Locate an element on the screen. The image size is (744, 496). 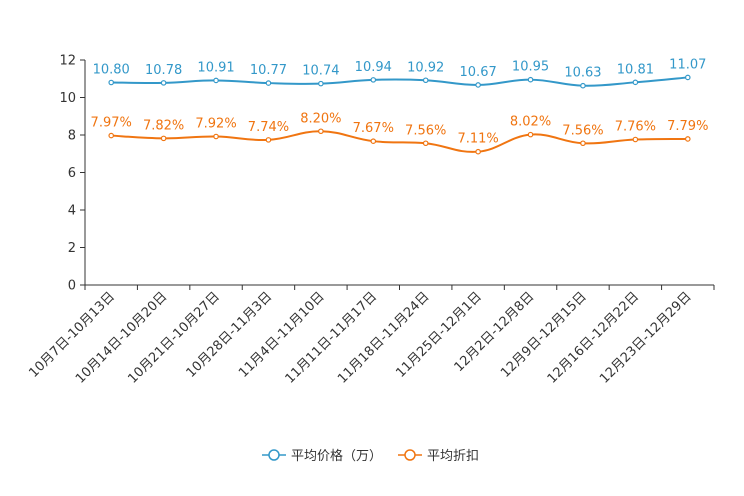
x-tick-label: 11月18日-11月24日 is located at coordinates (383, 337).